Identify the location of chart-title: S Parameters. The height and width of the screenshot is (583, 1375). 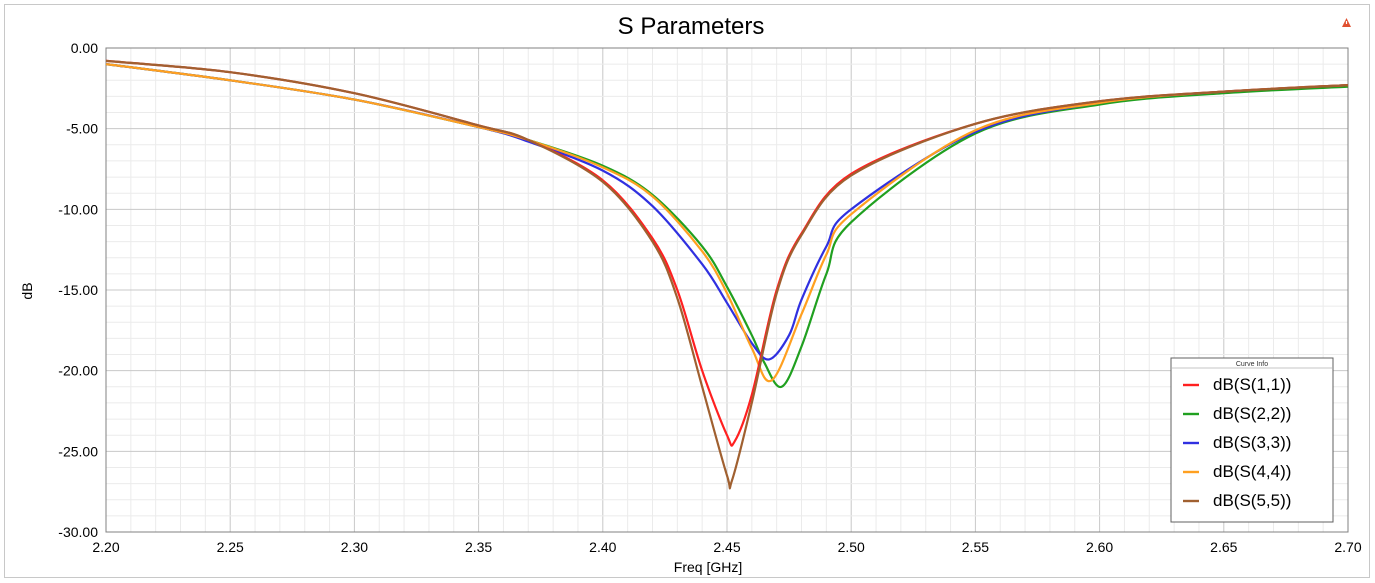
(691, 26).